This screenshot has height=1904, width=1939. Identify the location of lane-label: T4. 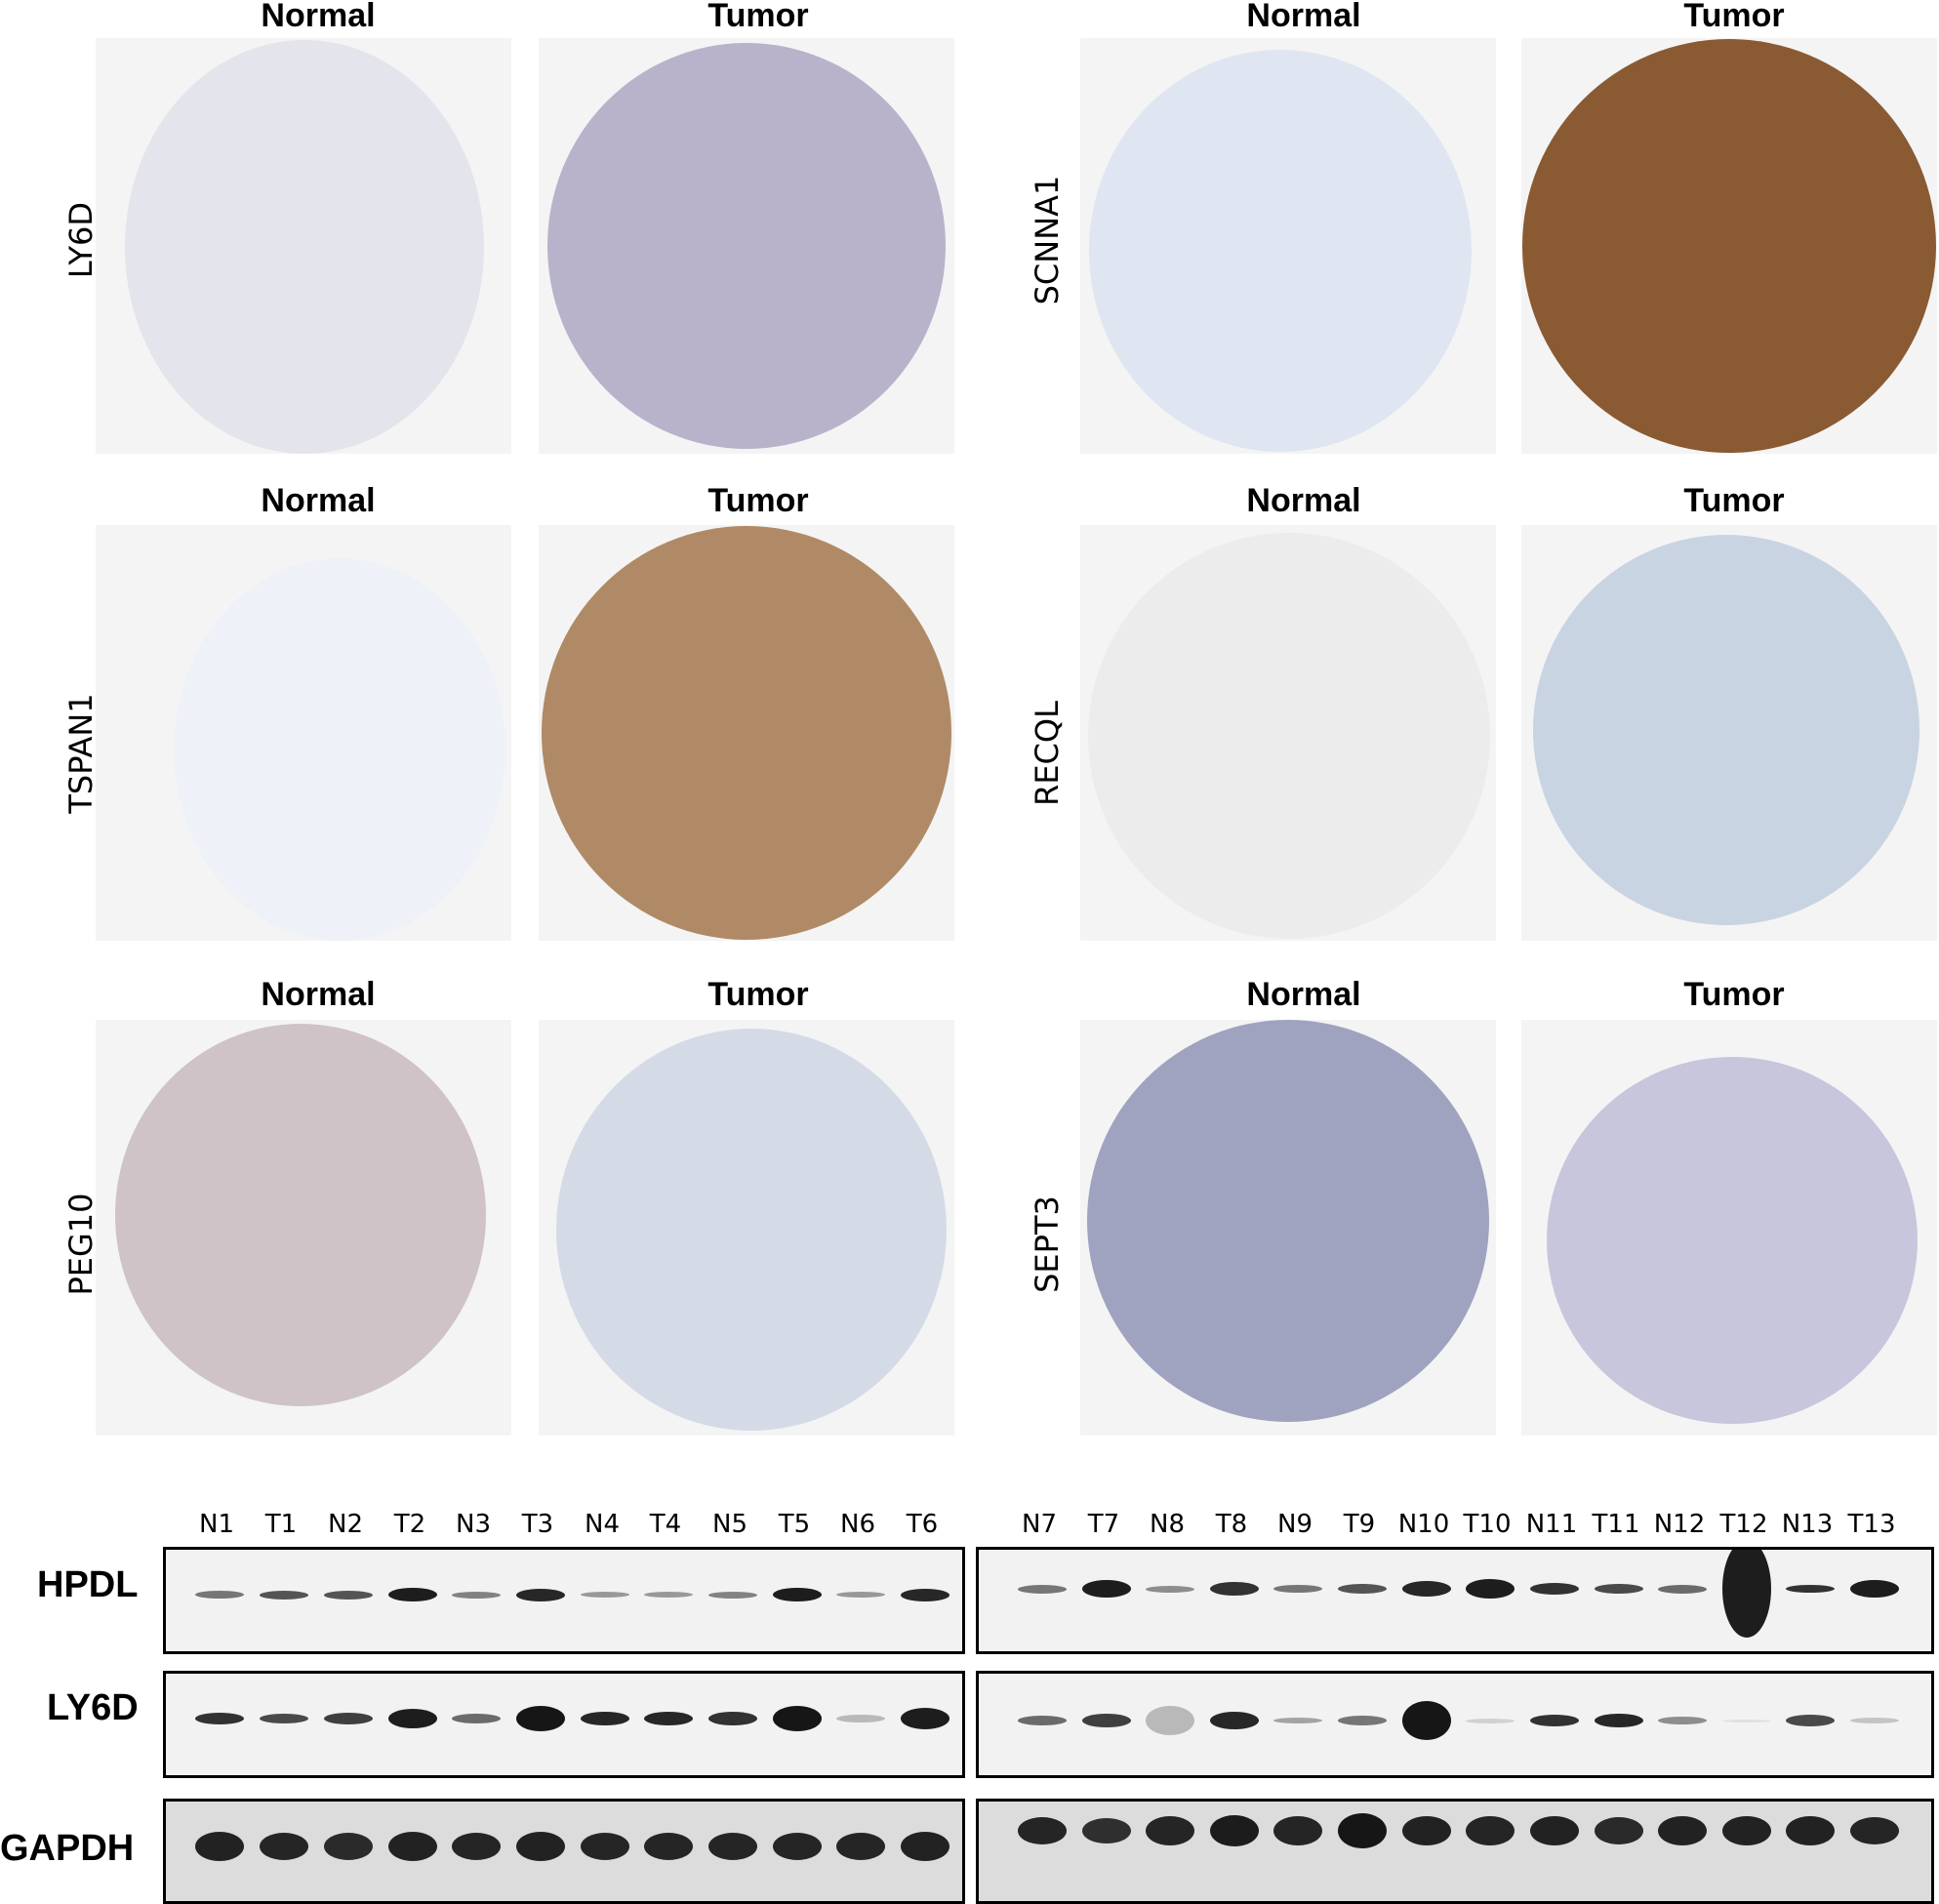
(665, 1524).